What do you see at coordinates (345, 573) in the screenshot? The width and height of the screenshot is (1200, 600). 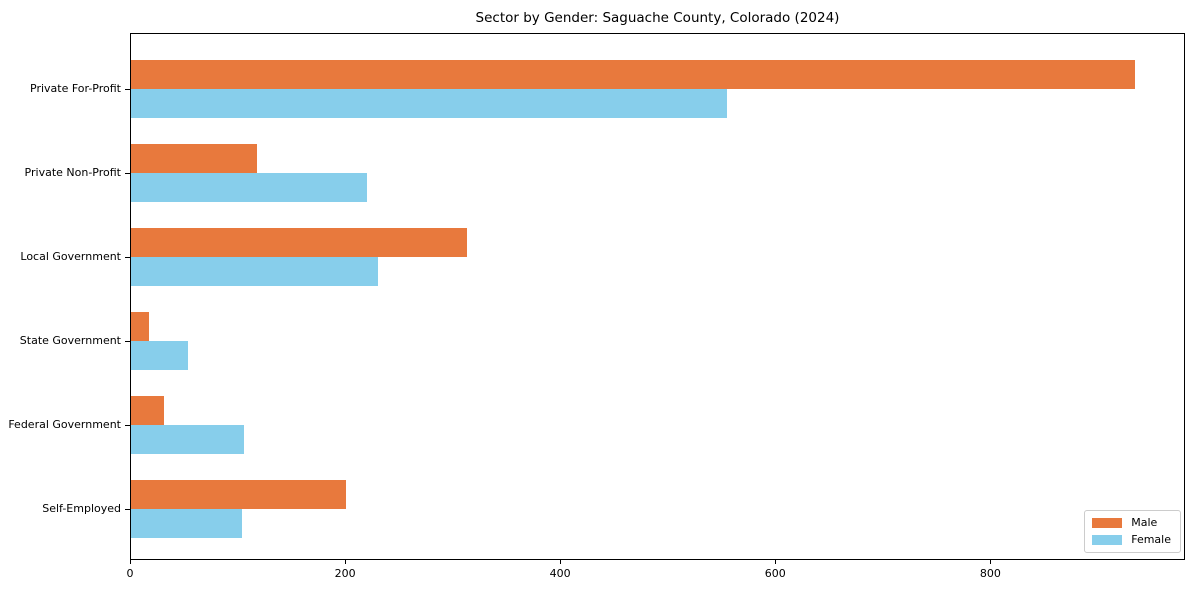 I see `xtick-label: 200` at bounding box center [345, 573].